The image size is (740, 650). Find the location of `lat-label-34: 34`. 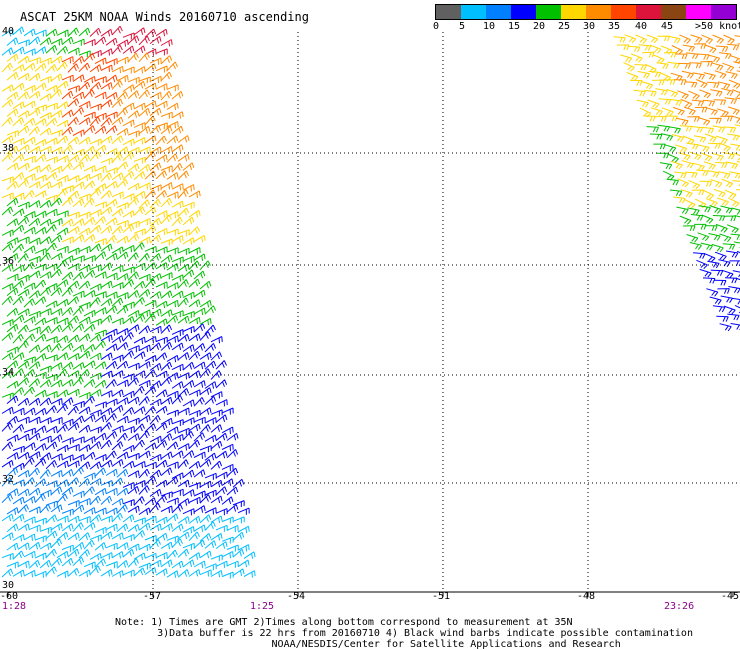

lat-label-34: 34 is located at coordinates (8, 372).